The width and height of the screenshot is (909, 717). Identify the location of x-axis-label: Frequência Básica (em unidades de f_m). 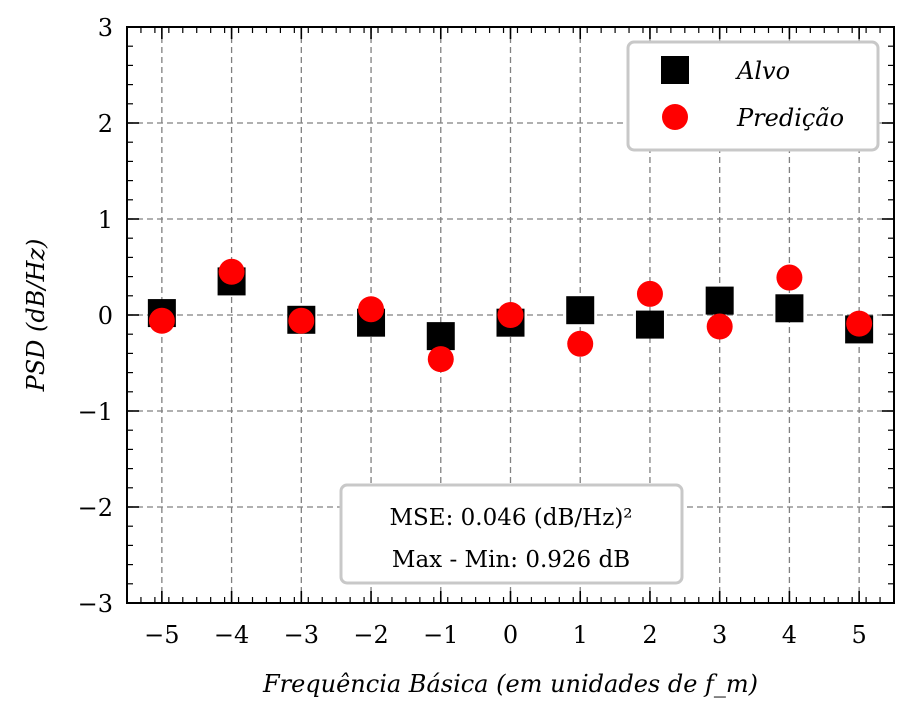
(510, 684).